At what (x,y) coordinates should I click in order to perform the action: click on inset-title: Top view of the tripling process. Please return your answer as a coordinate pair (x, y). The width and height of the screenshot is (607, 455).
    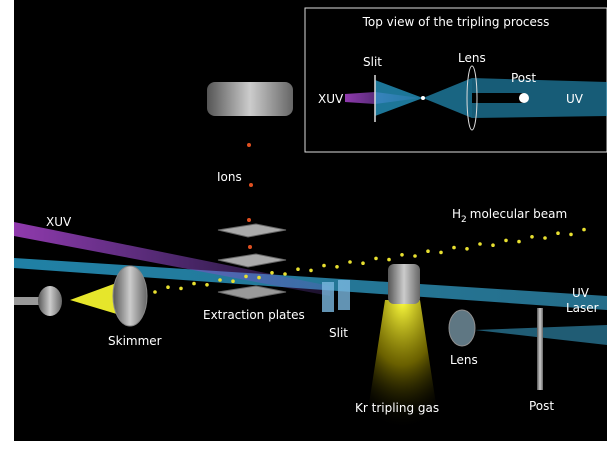
    Looking at the image, I should click on (456, 22).